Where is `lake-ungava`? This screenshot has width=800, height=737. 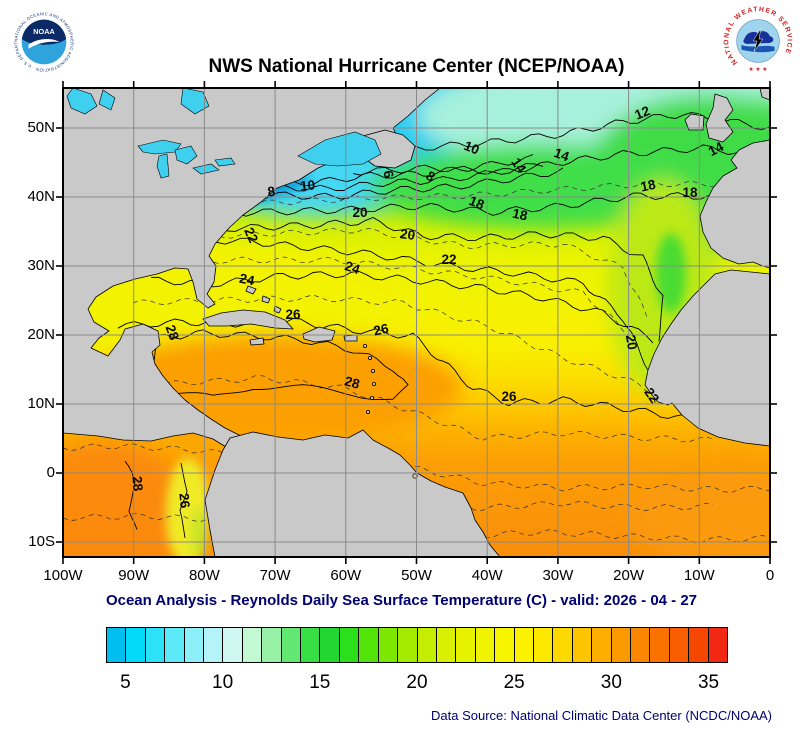
lake-ungava is located at coordinates (195, 101).